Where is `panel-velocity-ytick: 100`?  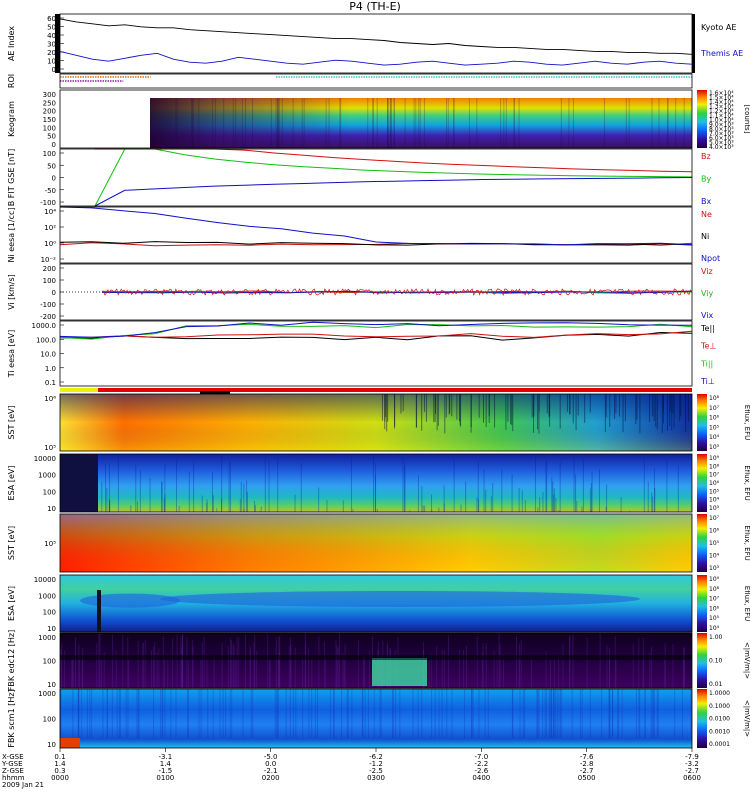
panel-velocity-ytick: 100 is located at coordinates (49, 281).